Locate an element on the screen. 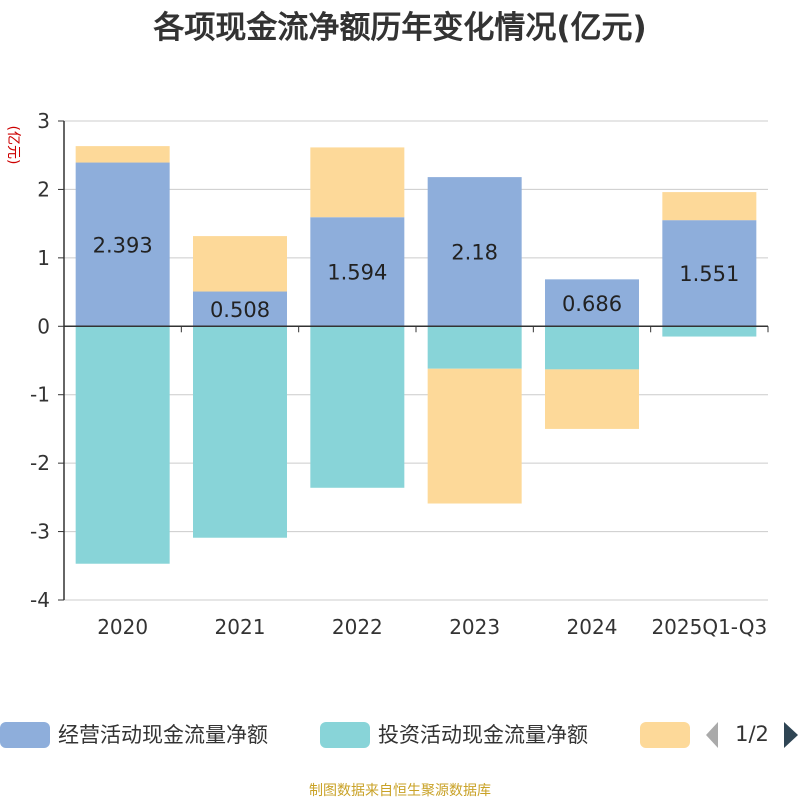 The image size is (800, 800). x-tick-label: 2020 is located at coordinates (122, 627).